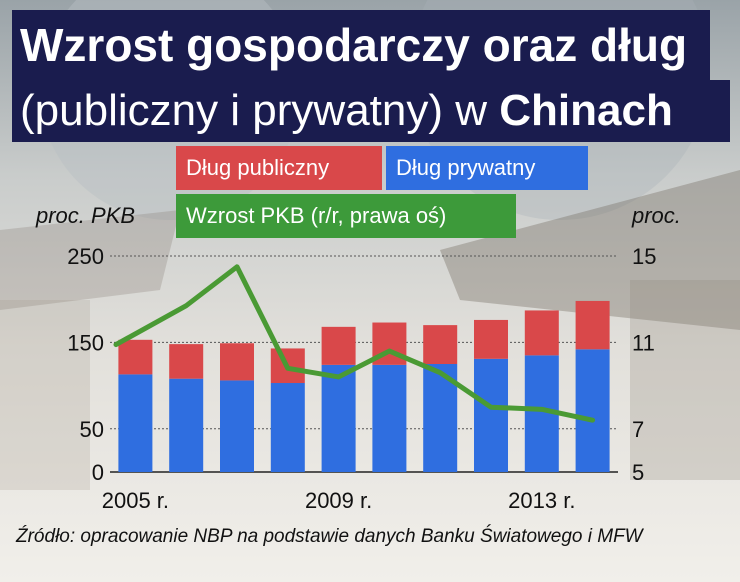  I want to click on legend-private-debt: Dług prywatny, so click(487, 168).